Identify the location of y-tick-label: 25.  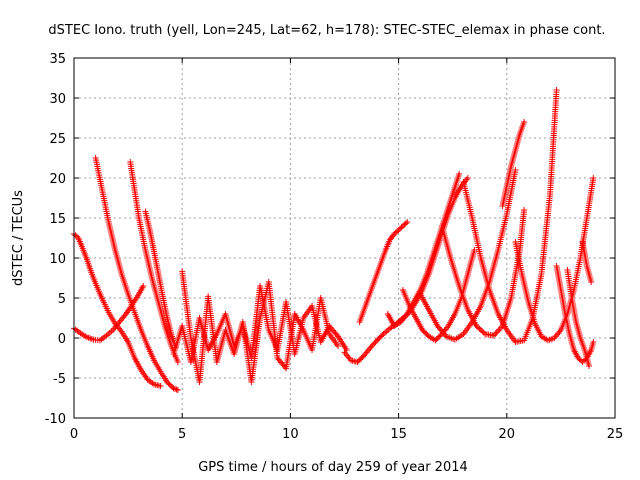
(57, 139).